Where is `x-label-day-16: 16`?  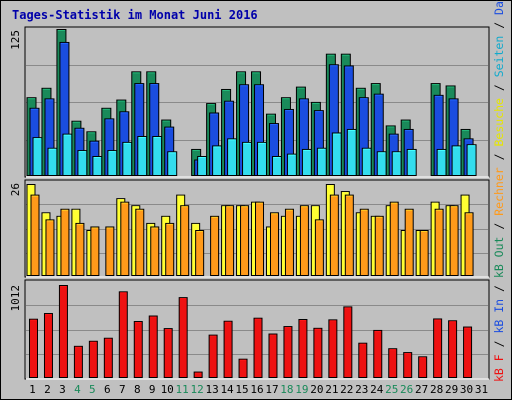
x-label-day-16: 16 is located at coordinates (256, 389).